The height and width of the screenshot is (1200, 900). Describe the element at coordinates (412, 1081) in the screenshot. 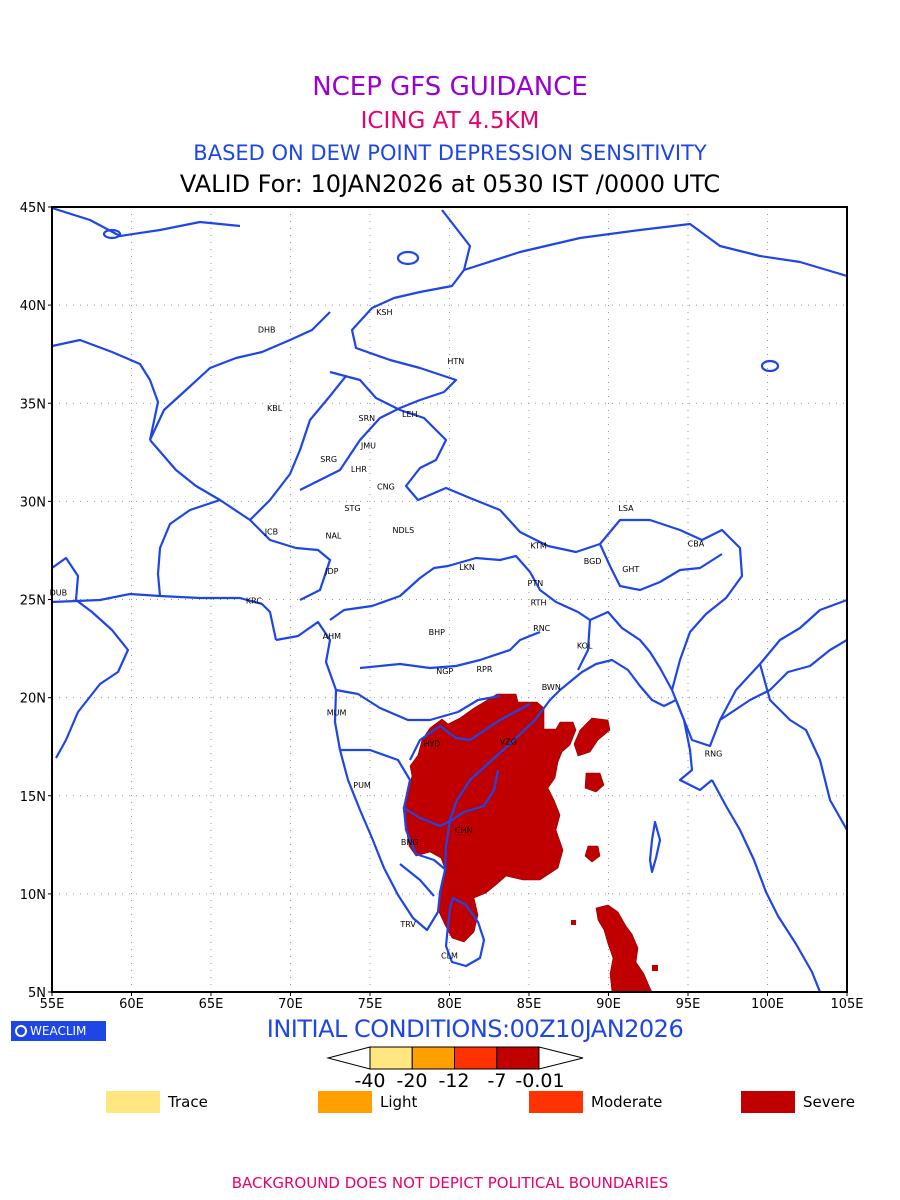

I see `colorbar-label: -20` at that location.